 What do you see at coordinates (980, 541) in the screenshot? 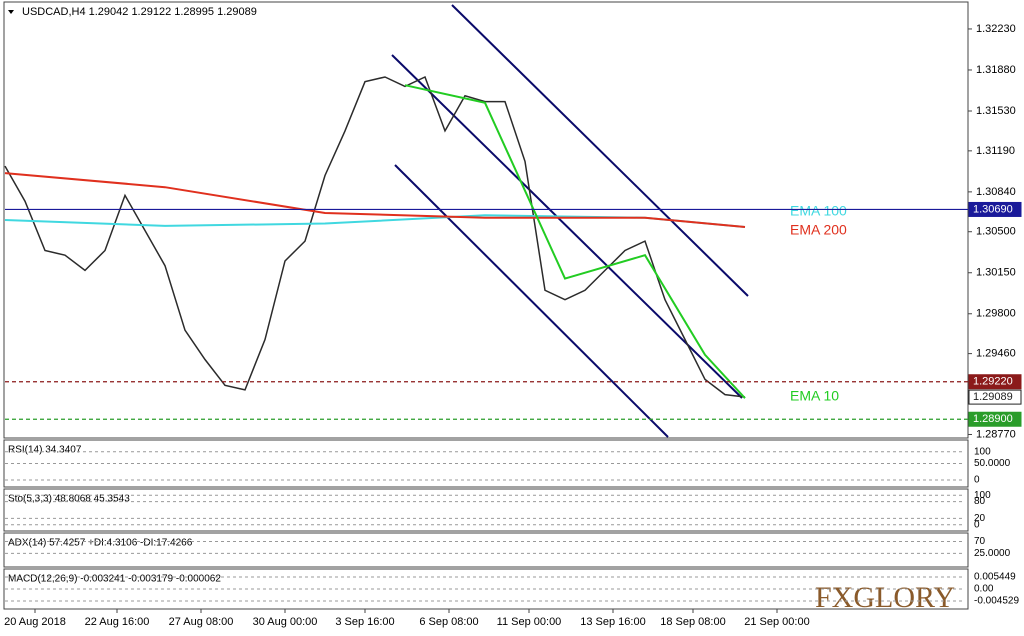
I see `indicator-tick-label: 70` at bounding box center [980, 541].